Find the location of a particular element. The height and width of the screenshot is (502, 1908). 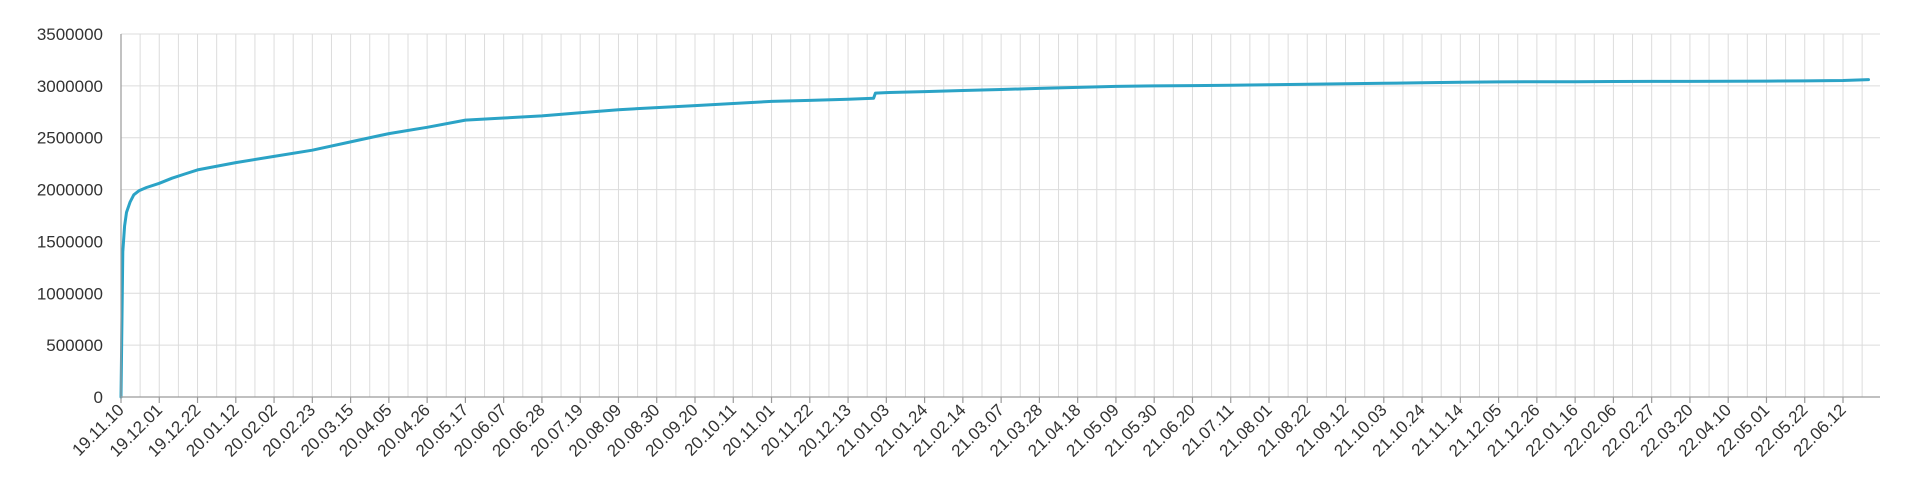

y-tick-label: 3500000 is located at coordinates (70, 34).